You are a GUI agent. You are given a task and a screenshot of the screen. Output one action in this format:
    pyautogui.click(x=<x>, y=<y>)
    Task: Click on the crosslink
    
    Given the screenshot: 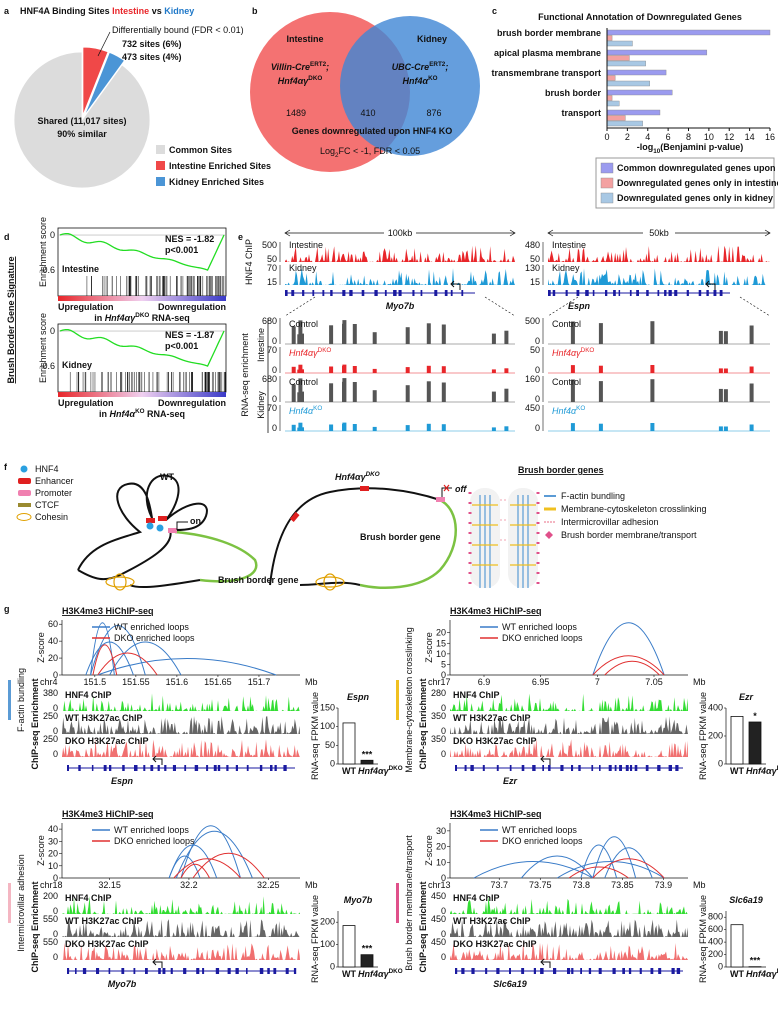 What is the action you would take?
    pyautogui.click(x=504, y=535)
    